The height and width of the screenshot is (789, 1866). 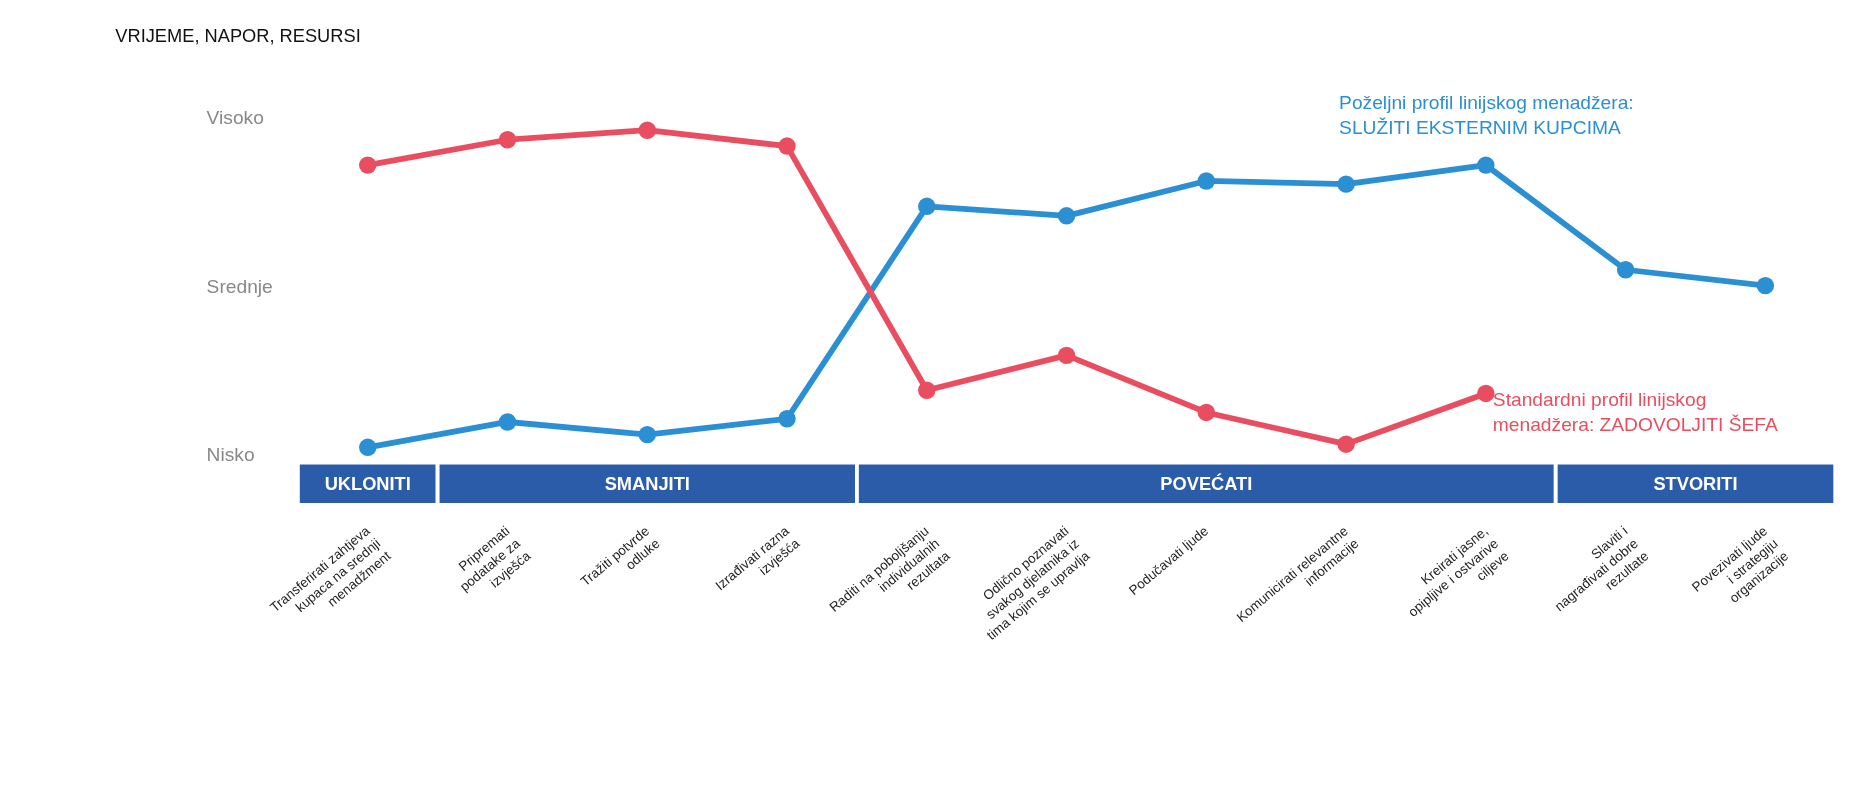 What do you see at coordinates (239, 286) in the screenshot?
I see `text: Srednje` at bounding box center [239, 286].